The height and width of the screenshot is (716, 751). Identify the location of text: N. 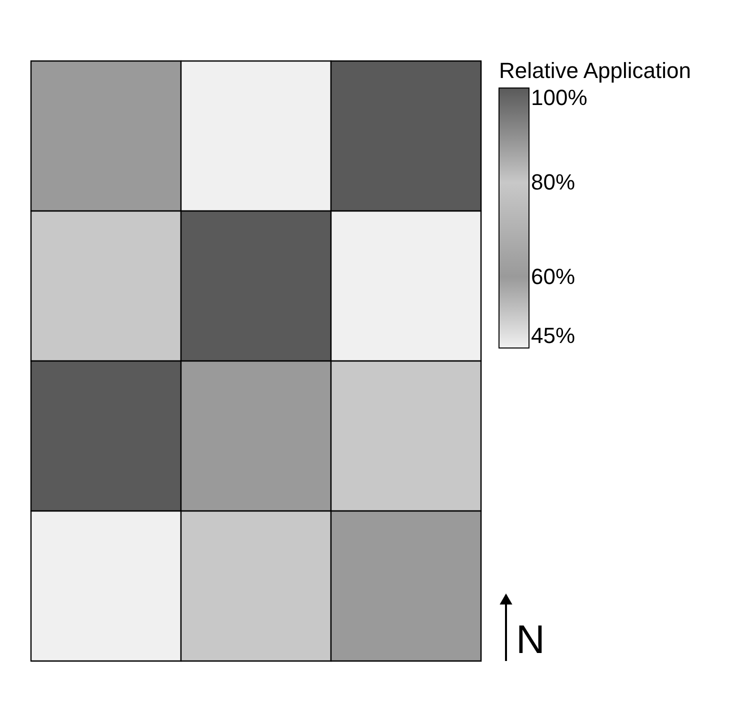
(530, 640).